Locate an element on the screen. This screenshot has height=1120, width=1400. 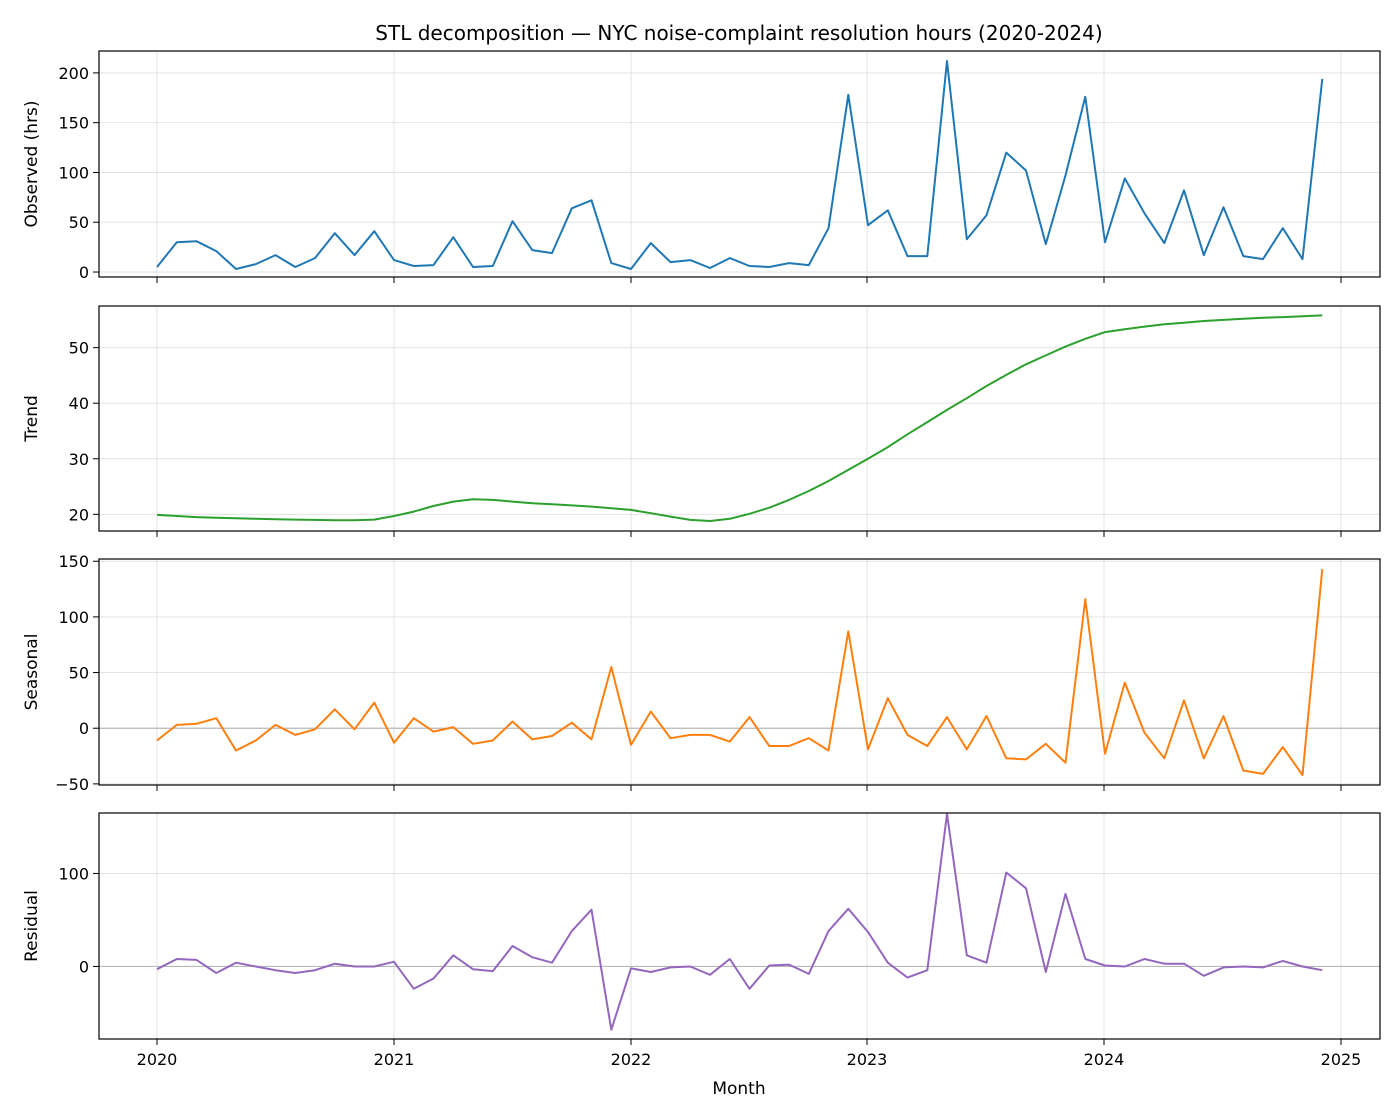
y-tick-label: 30 is located at coordinates (79, 459).